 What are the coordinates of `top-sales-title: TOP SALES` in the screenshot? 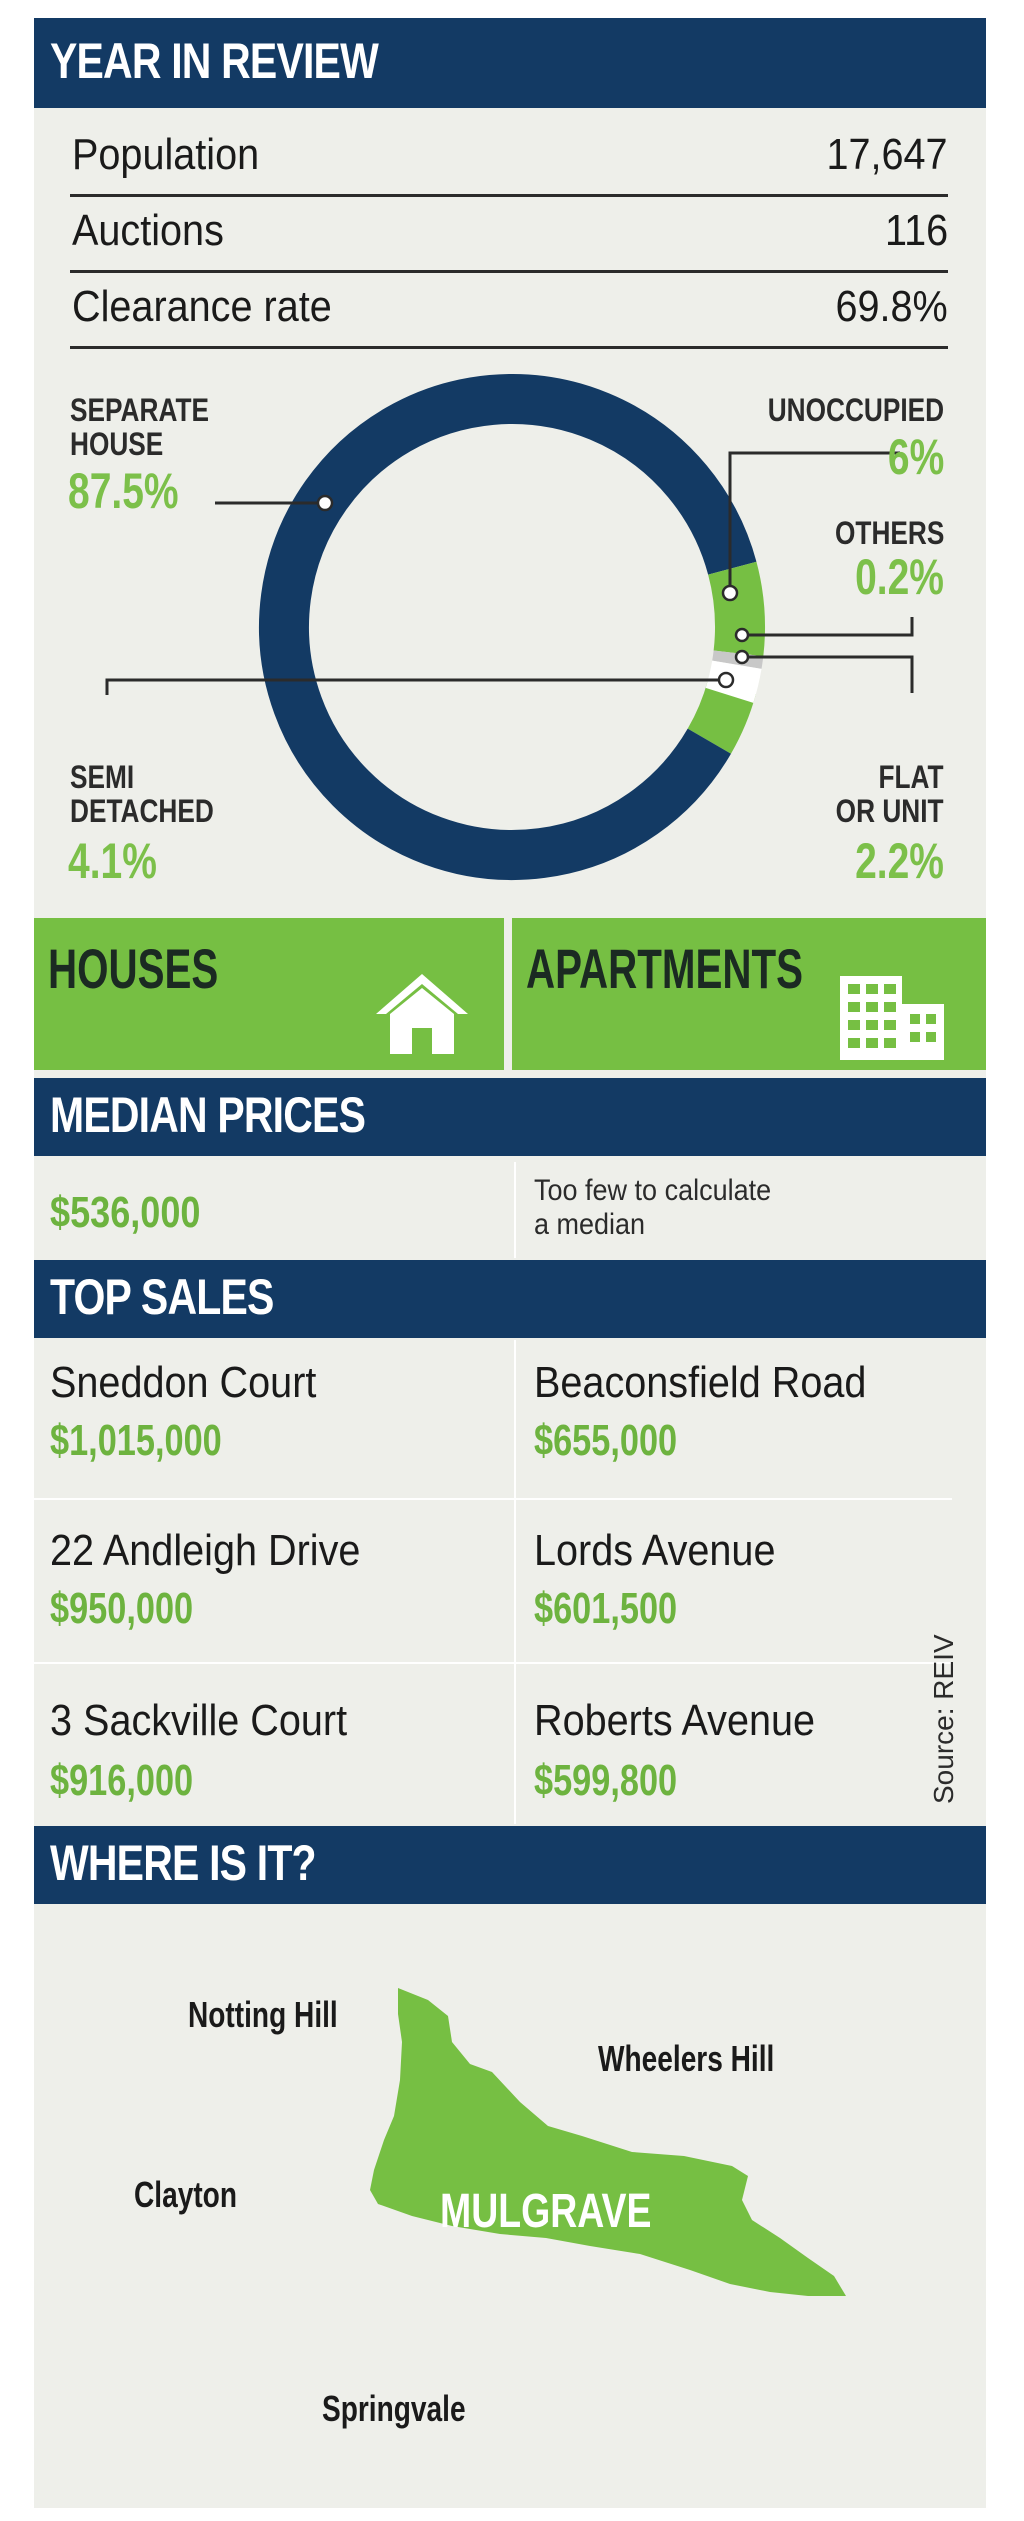 It's located at (162, 1297).